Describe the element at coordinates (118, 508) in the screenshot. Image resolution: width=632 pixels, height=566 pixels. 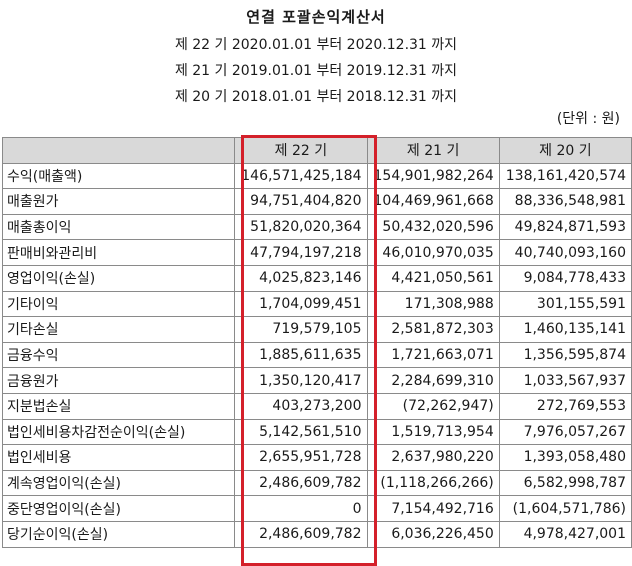
I see `account-label: 중단영업이익(손실)` at that location.